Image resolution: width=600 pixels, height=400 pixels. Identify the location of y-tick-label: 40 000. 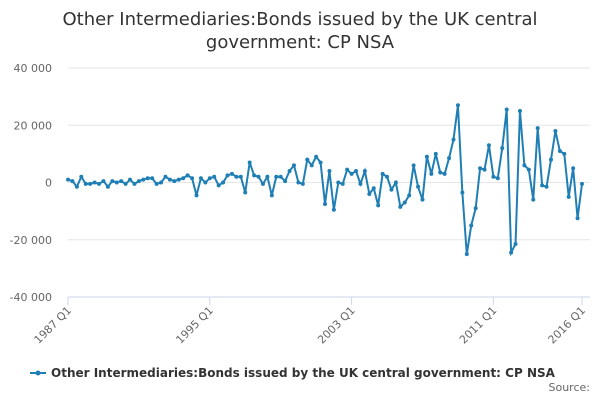
(33, 68).